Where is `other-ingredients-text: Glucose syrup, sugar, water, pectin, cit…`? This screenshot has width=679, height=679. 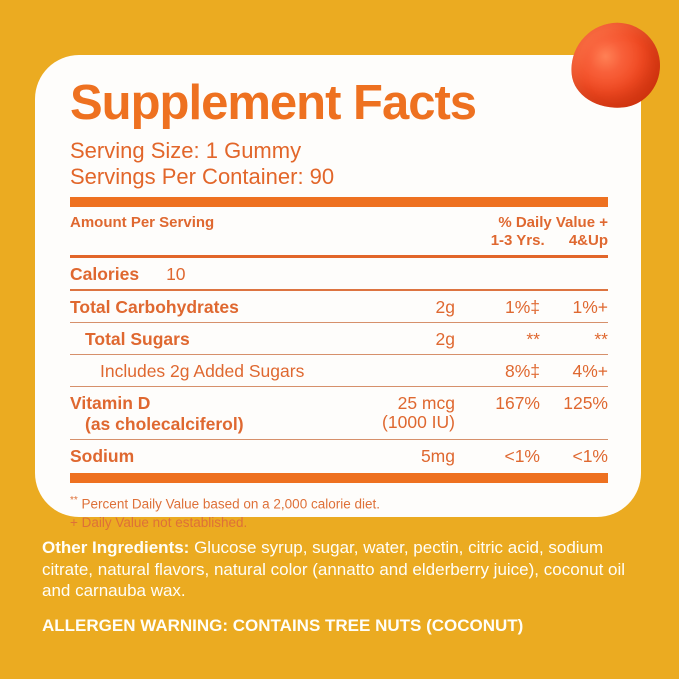
other-ingredients-text: Glucose syrup, sugar, water, pectin, cit… is located at coordinates (334, 569).